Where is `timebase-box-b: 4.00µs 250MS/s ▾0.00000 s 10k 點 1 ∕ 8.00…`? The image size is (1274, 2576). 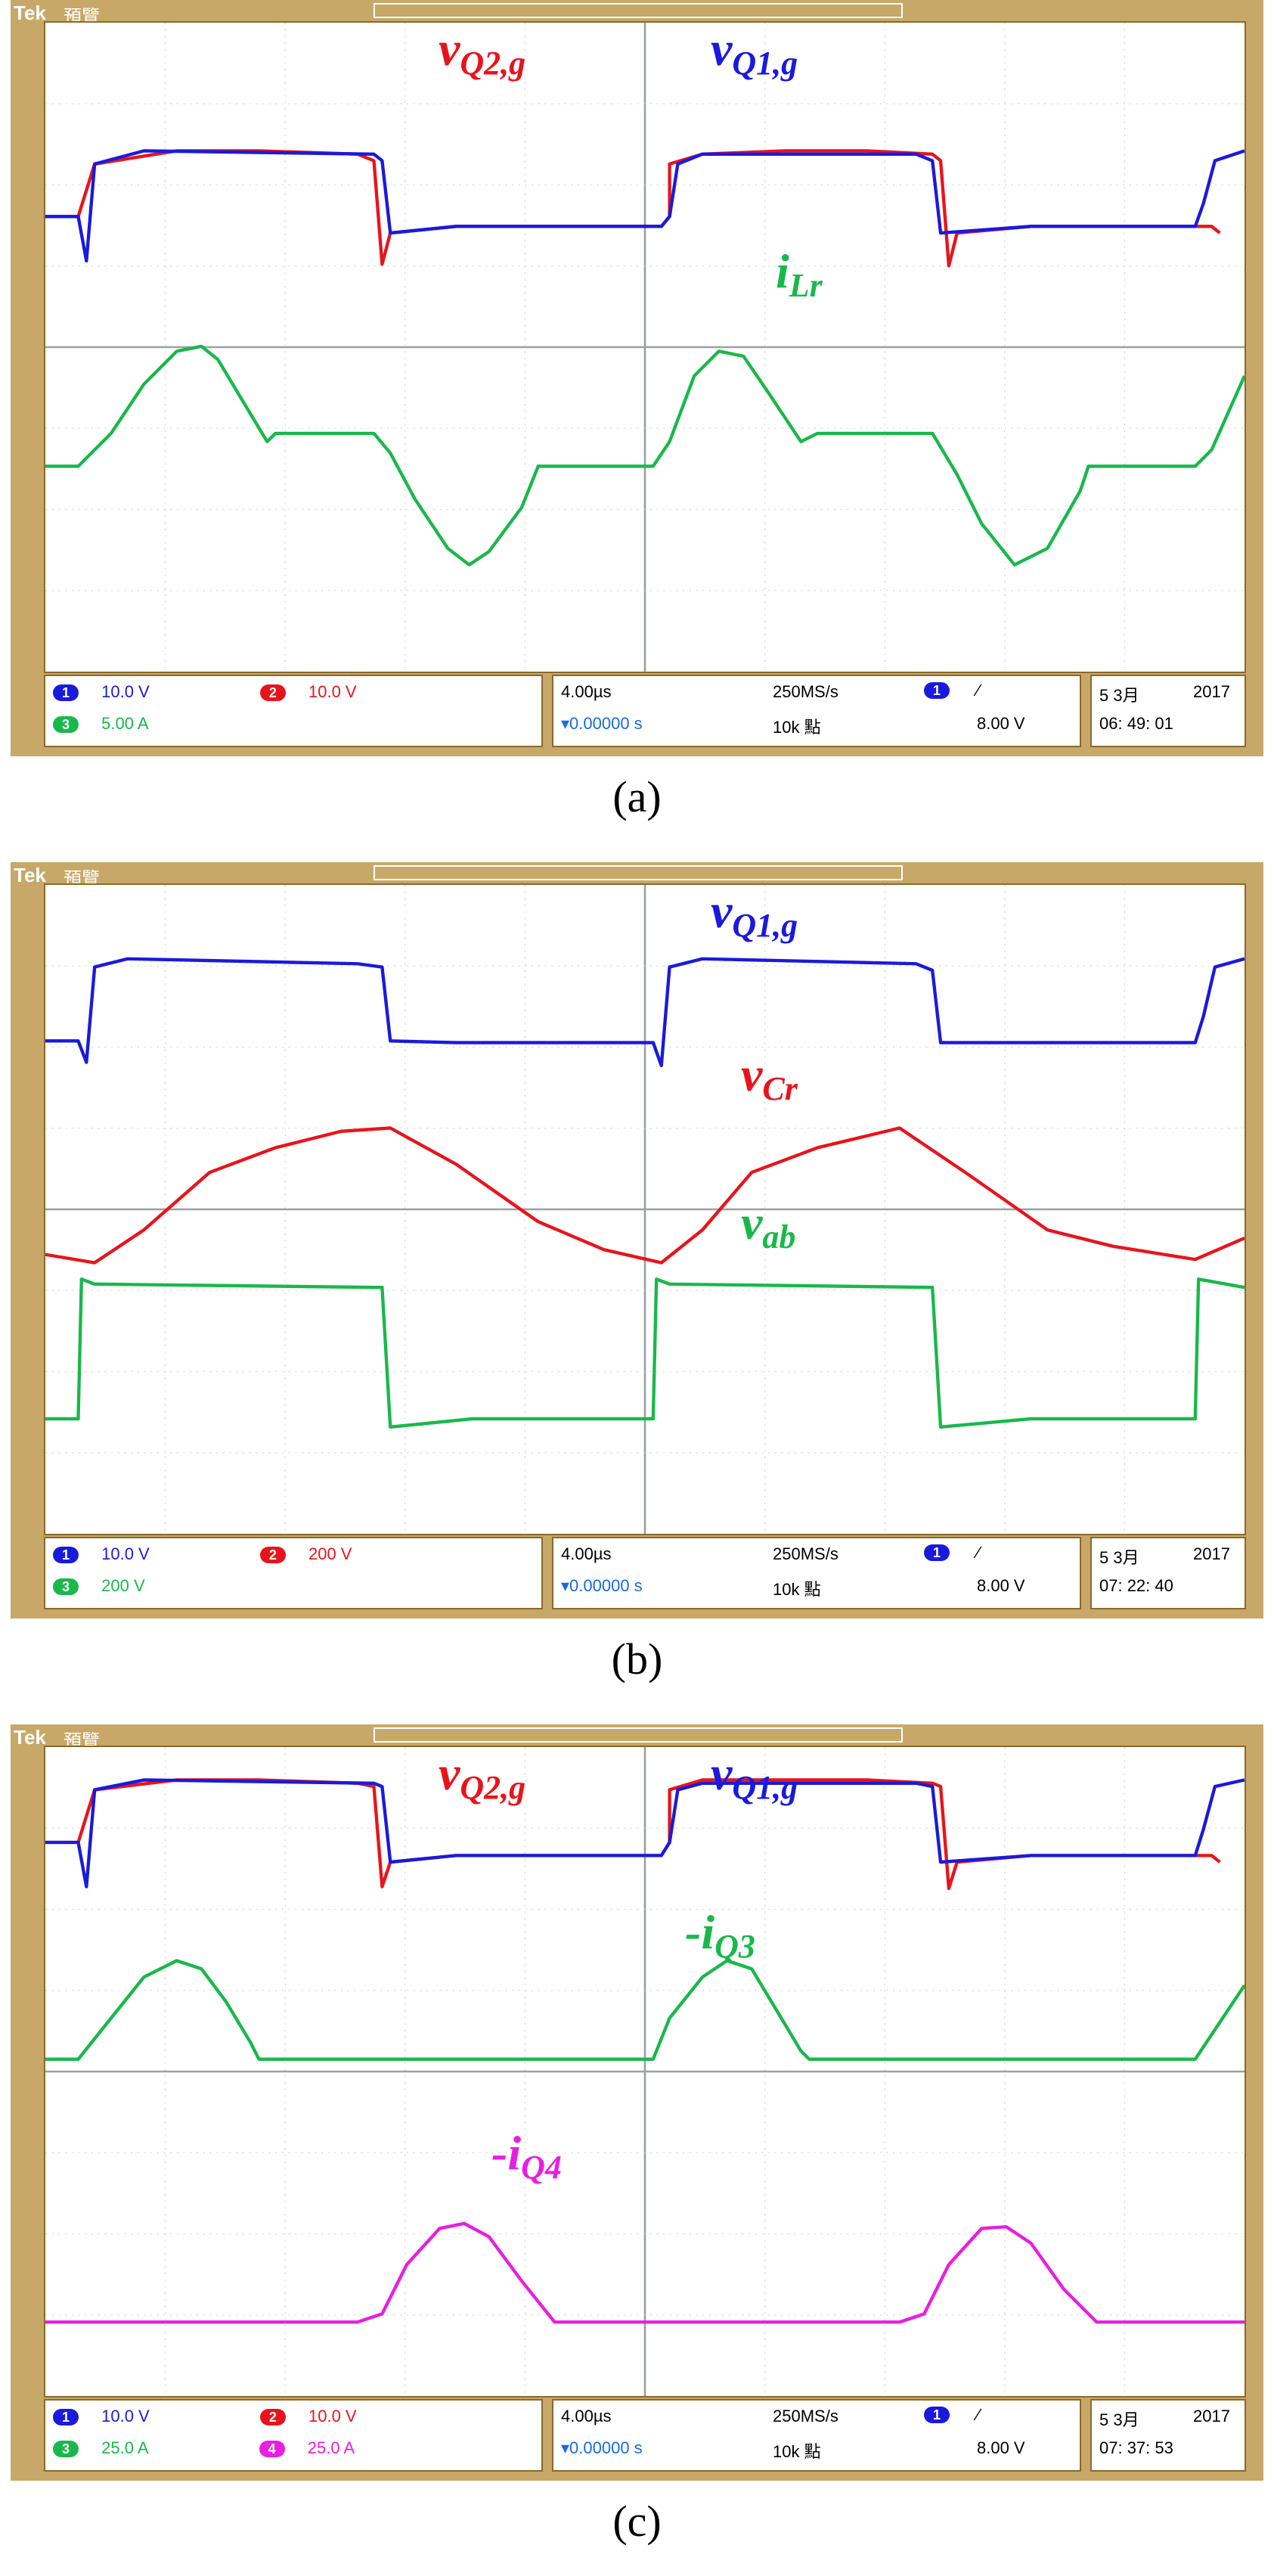 timebase-box-b: 4.00µs 250MS/s ▾0.00000 s 10k 點 1 ∕ 8.00… is located at coordinates (816, 1573).